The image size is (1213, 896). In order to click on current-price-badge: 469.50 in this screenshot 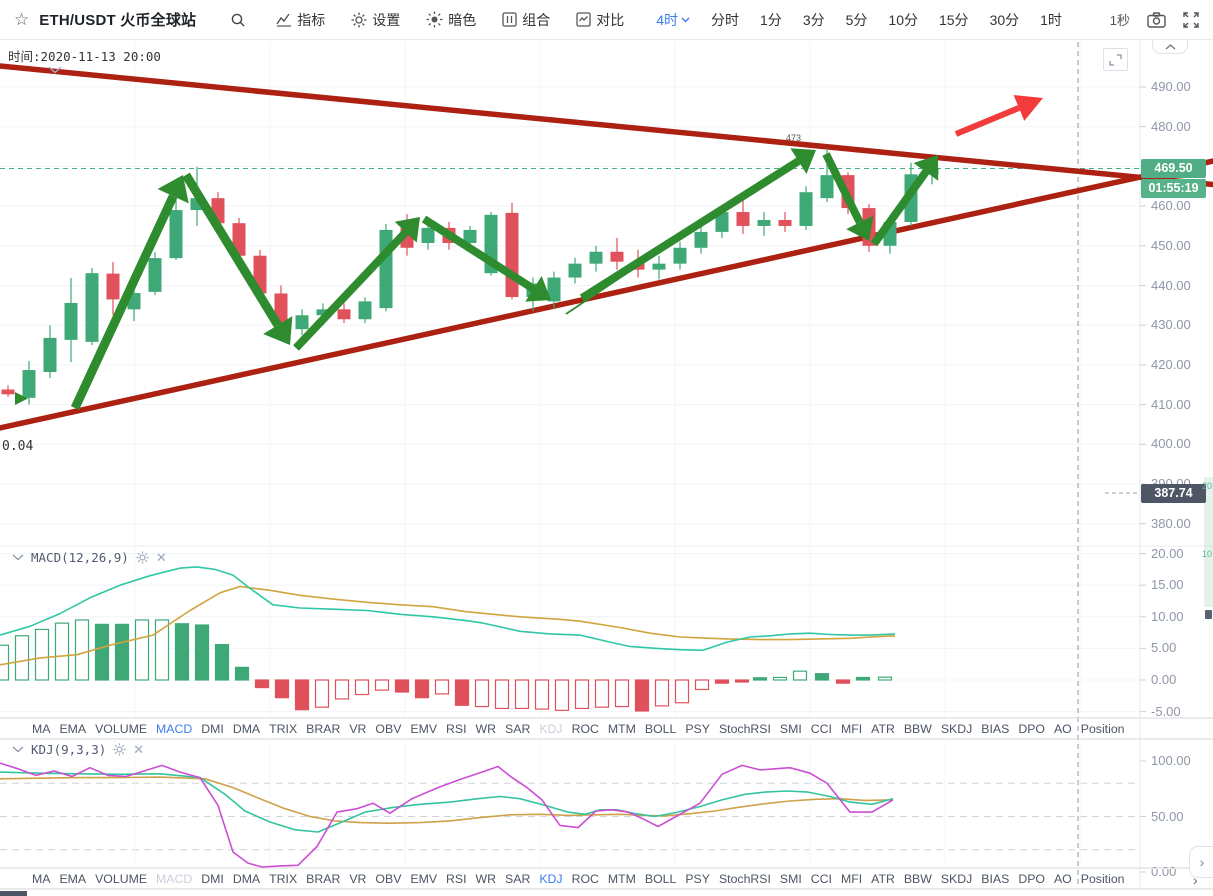, I will do `click(1173, 168)`.